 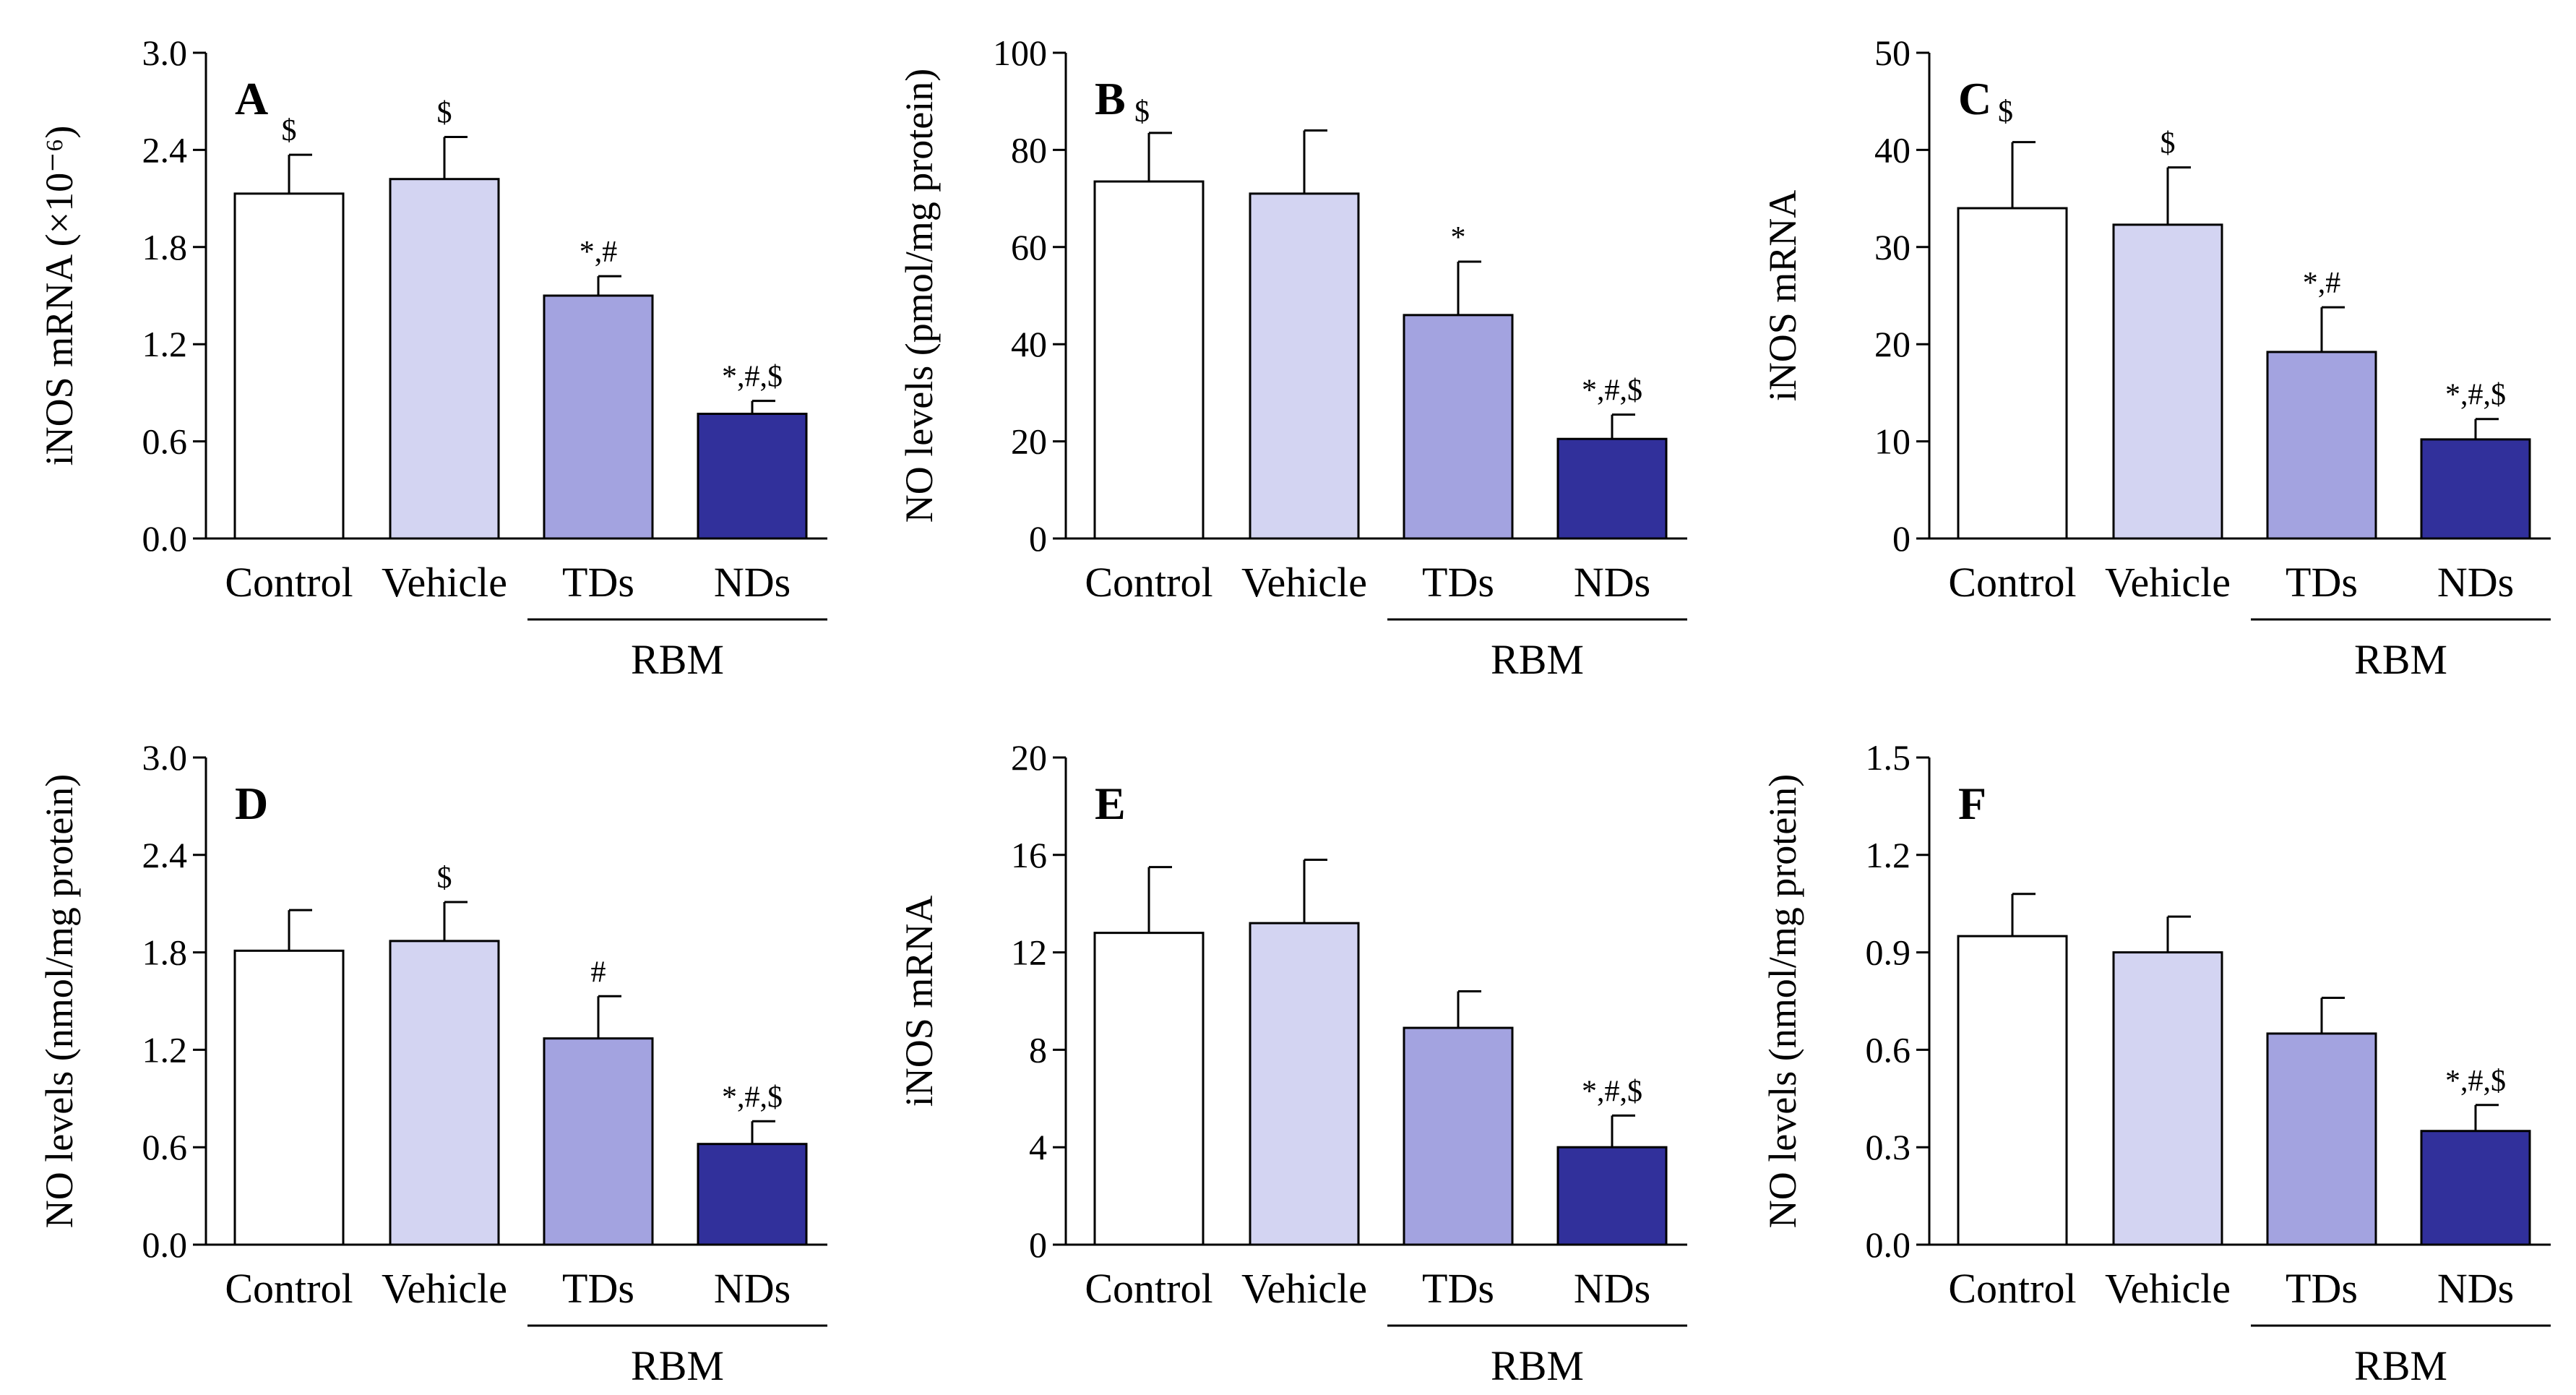 I want to click on y-axis-label: iNOS mRNA (×10⁻⁶), so click(x=59, y=296).